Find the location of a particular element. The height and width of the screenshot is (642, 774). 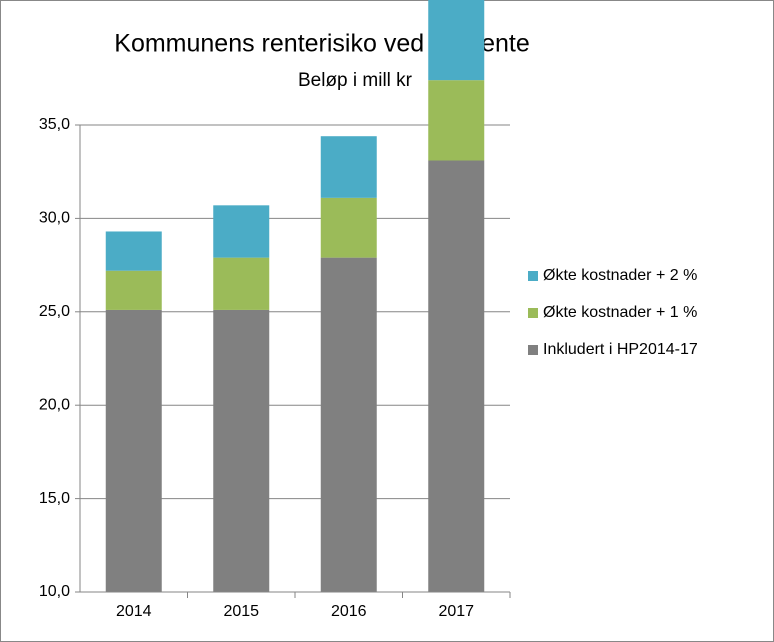

x-tick-label: 2017 is located at coordinates (456, 611).